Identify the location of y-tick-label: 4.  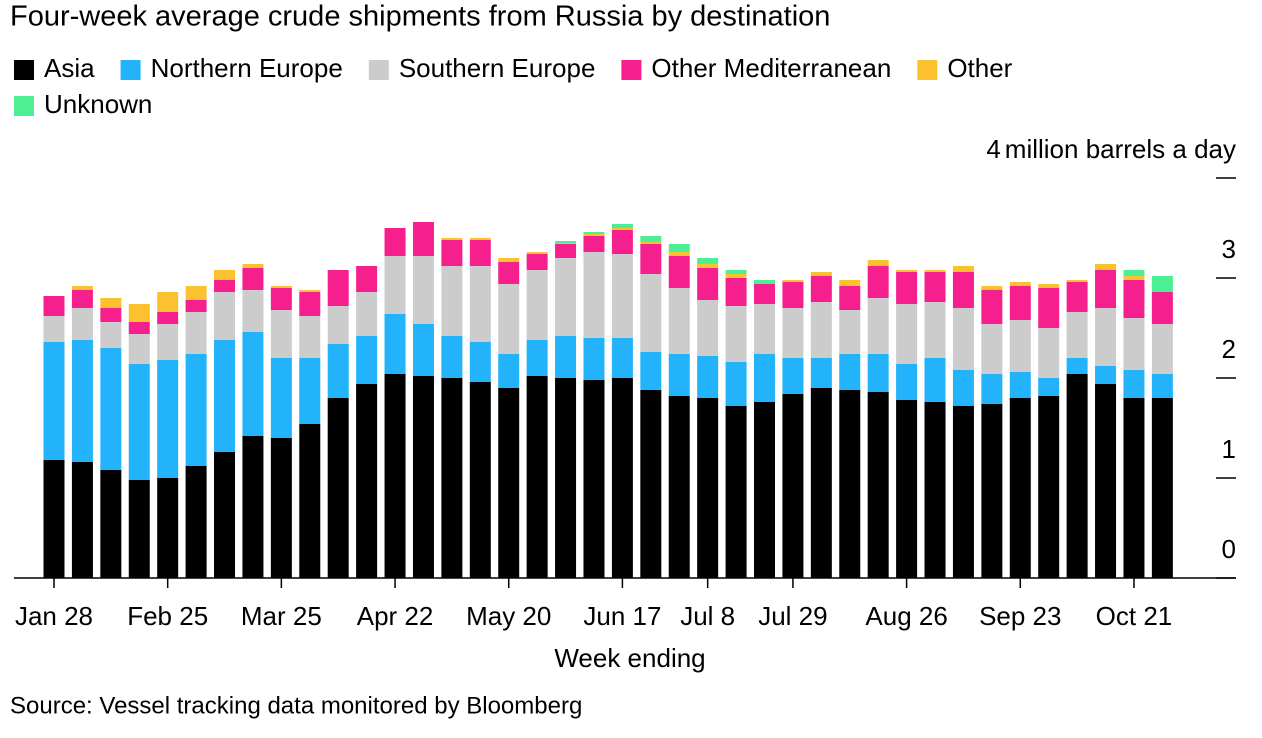
(993, 149).